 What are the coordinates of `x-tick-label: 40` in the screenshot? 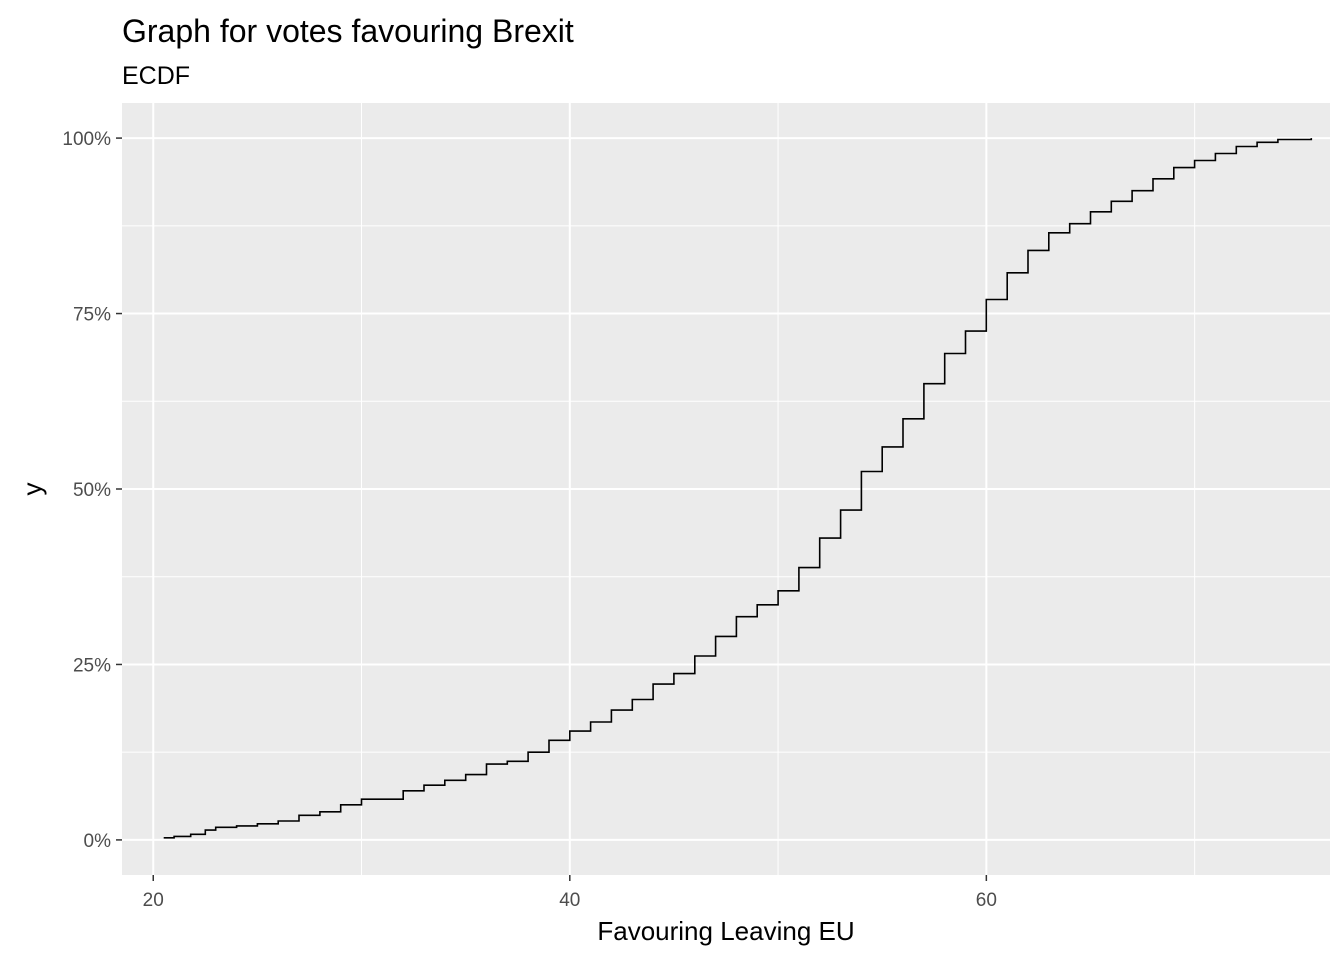 It's located at (569, 900).